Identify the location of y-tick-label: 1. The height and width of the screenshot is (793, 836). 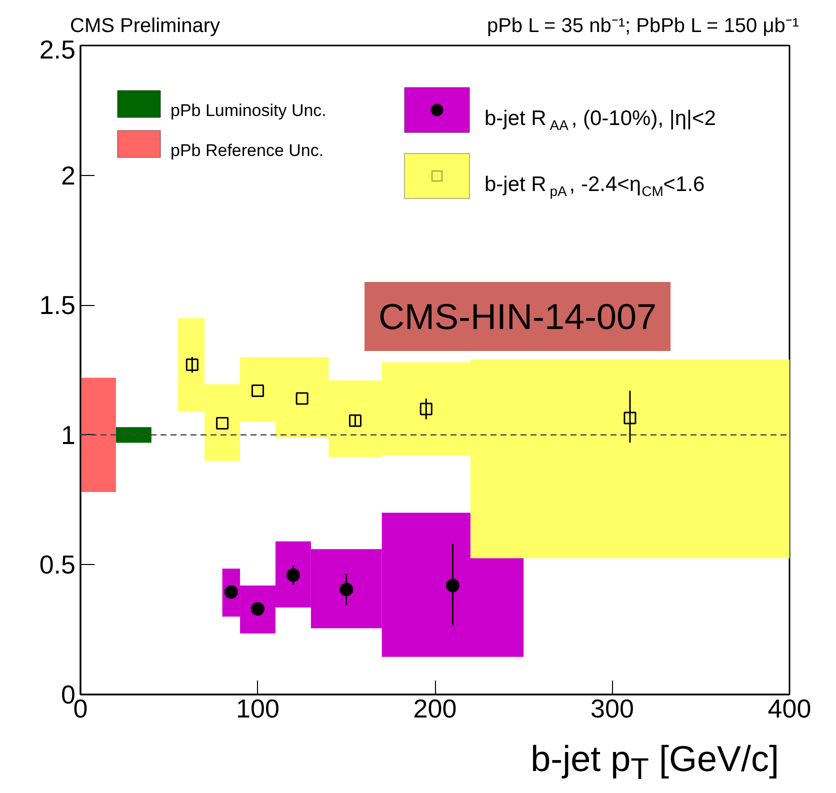
(68, 435).